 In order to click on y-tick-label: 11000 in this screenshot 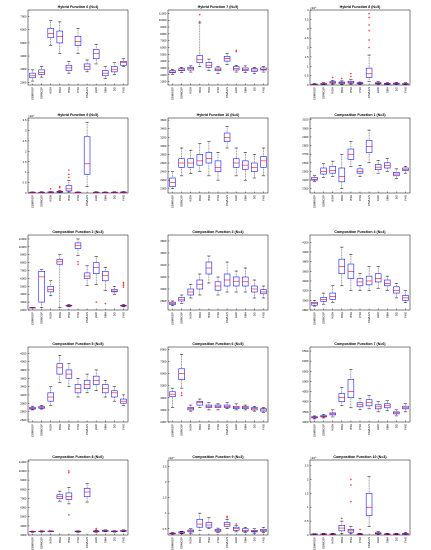, I will do `click(23, 239)`.